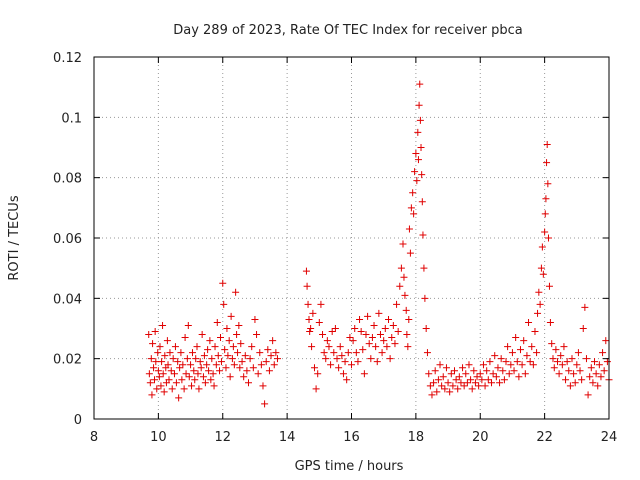  I want to click on x-tick-label: 20, so click(480, 437).